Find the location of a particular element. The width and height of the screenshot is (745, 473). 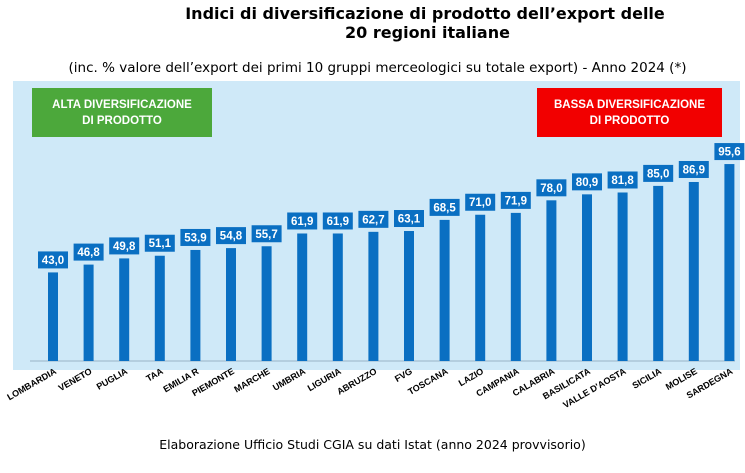

data-label: 51,1 is located at coordinates (160, 244).